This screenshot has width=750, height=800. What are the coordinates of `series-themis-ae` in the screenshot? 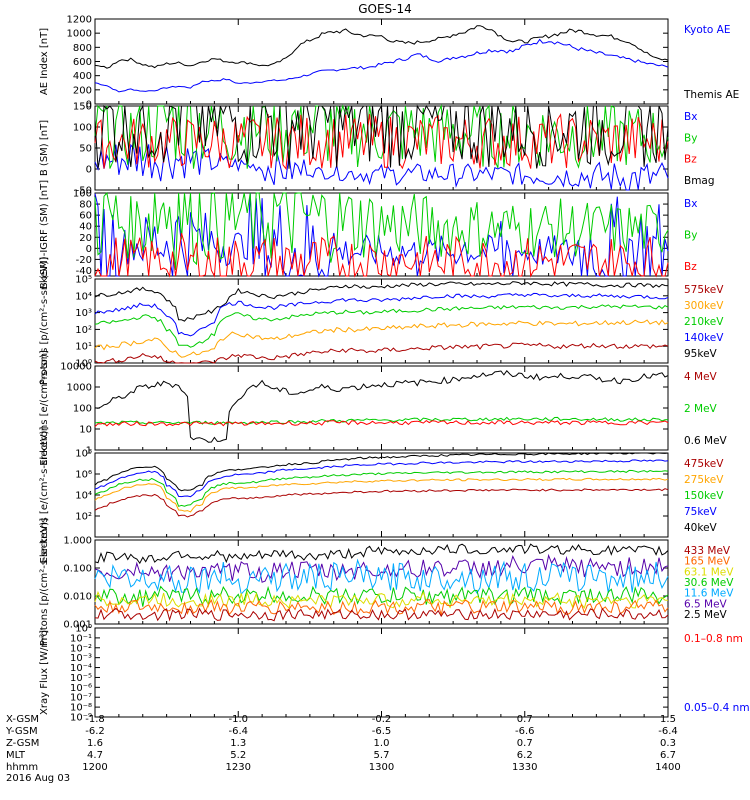 It's located at (381, 47).